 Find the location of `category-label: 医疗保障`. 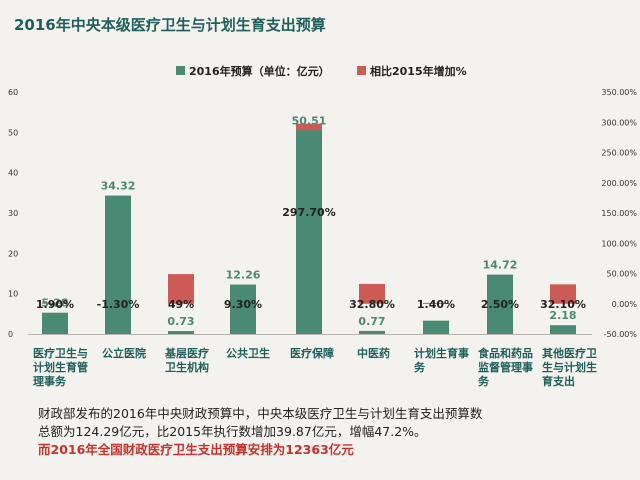

category-label: 医疗保障 is located at coordinates (312, 353).